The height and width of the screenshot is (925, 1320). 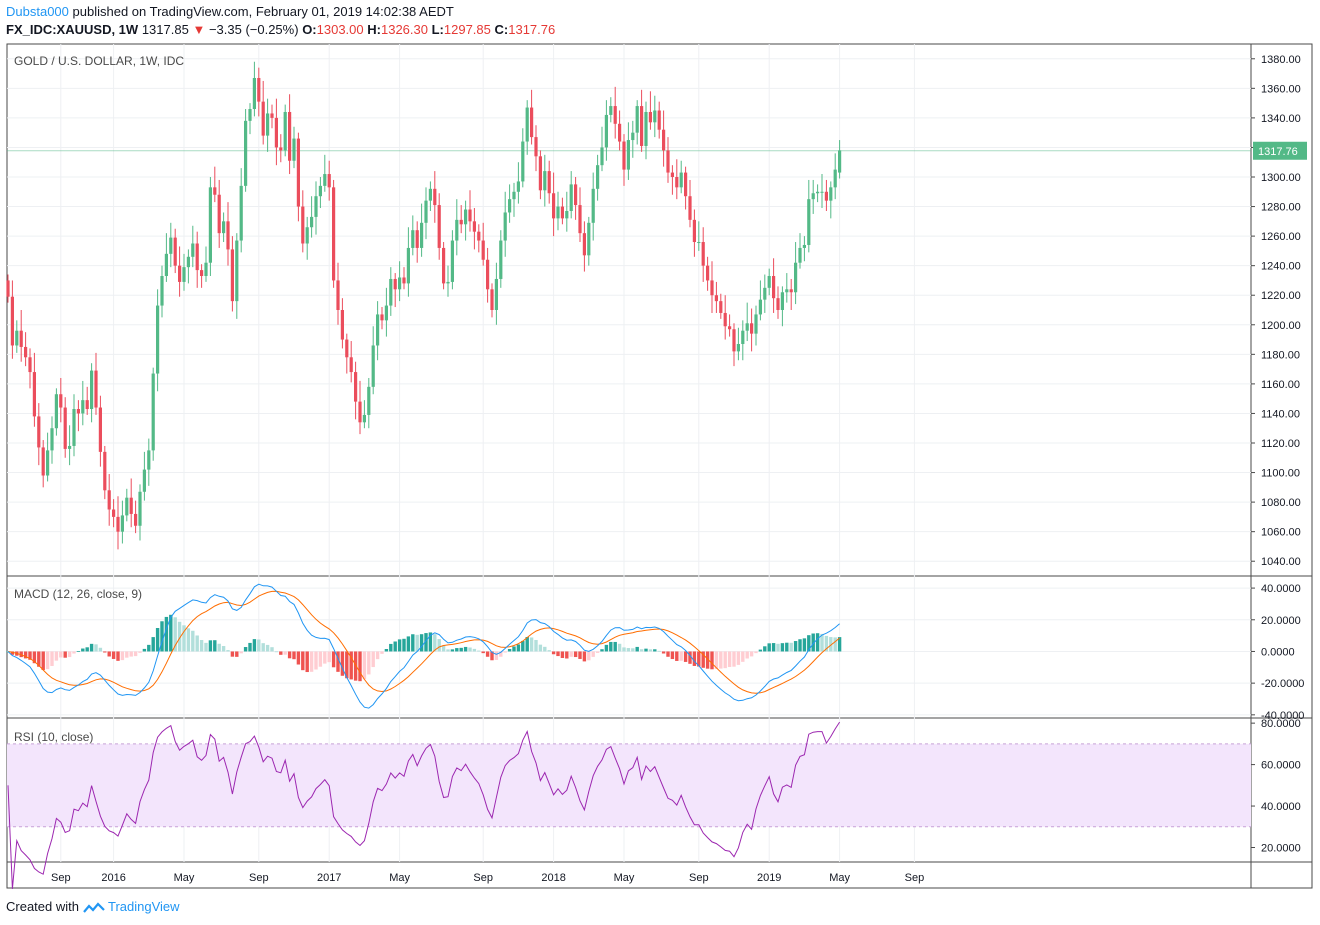 What do you see at coordinates (309, 29) in the screenshot?
I see `open-label: O:` at bounding box center [309, 29].